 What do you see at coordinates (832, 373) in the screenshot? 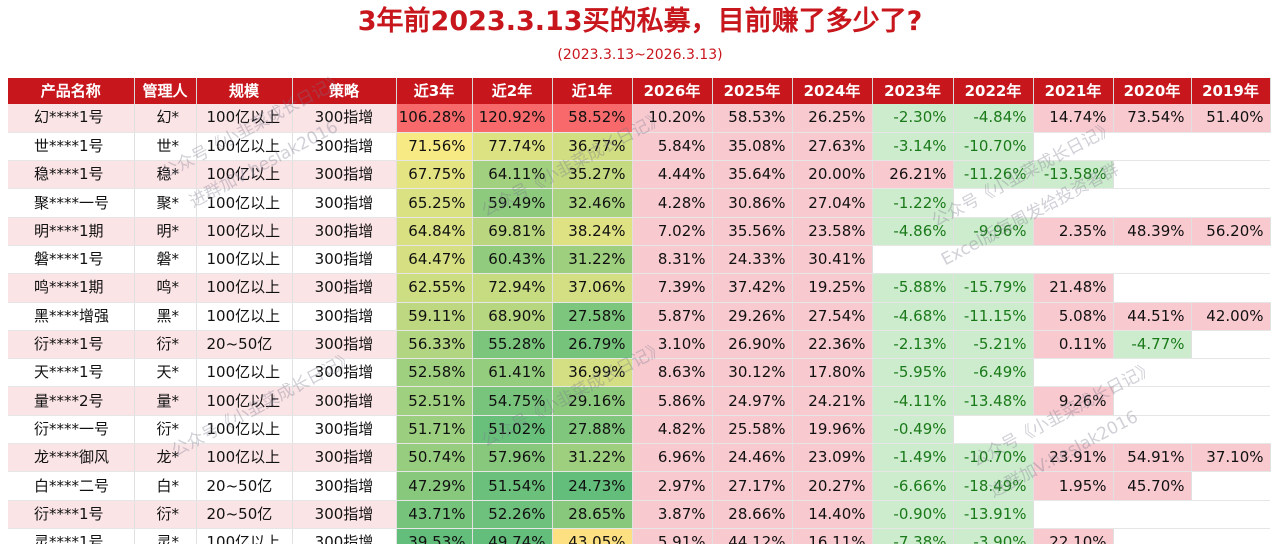
I see `return-cell: 17.80%` at bounding box center [832, 373].